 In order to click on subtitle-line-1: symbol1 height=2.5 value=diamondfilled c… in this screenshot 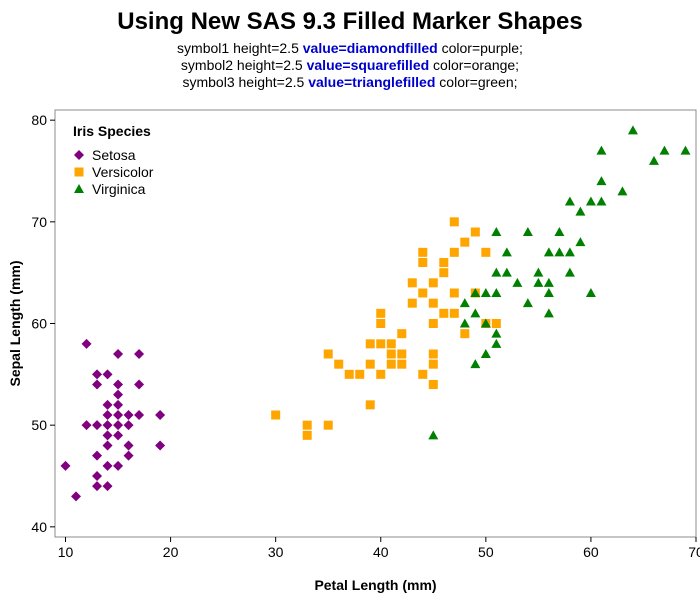, I will do `click(350, 48)`.